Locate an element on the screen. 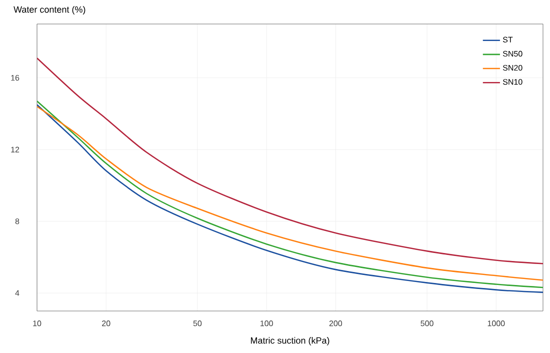 This screenshot has height=353, width=550. x-tick-label: 1000 is located at coordinates (496, 323).